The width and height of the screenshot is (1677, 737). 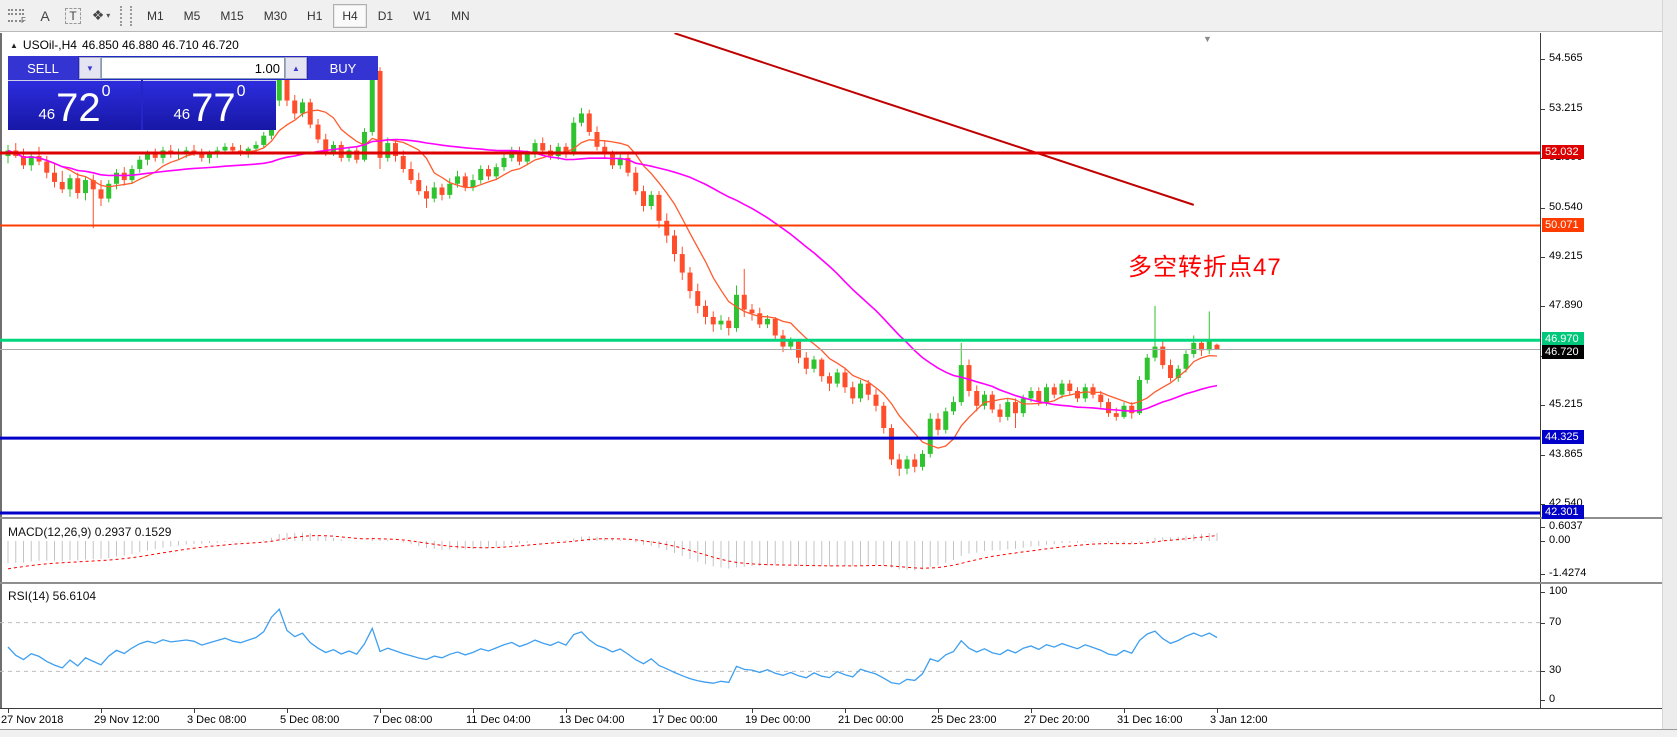 I want to click on bid-price: 46 72 0, so click(x=74, y=105).